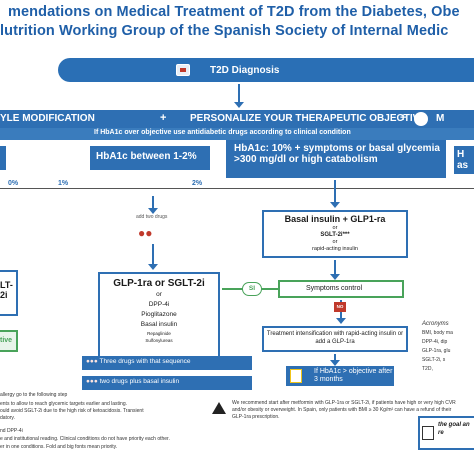  What do you see at coordinates (150, 158) in the screenshot?
I see `hba1c-box-mid: HbA1c between 1-2%` at bounding box center [150, 158].